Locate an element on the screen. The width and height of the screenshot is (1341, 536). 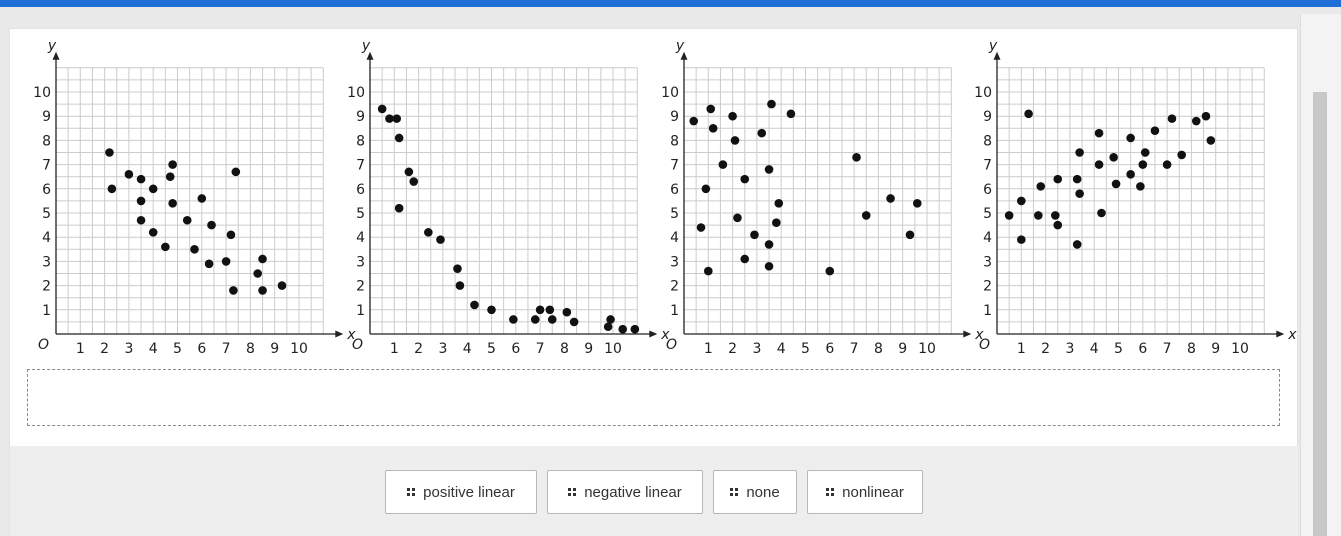
x-tick-label: 6 is located at coordinates (829, 349).